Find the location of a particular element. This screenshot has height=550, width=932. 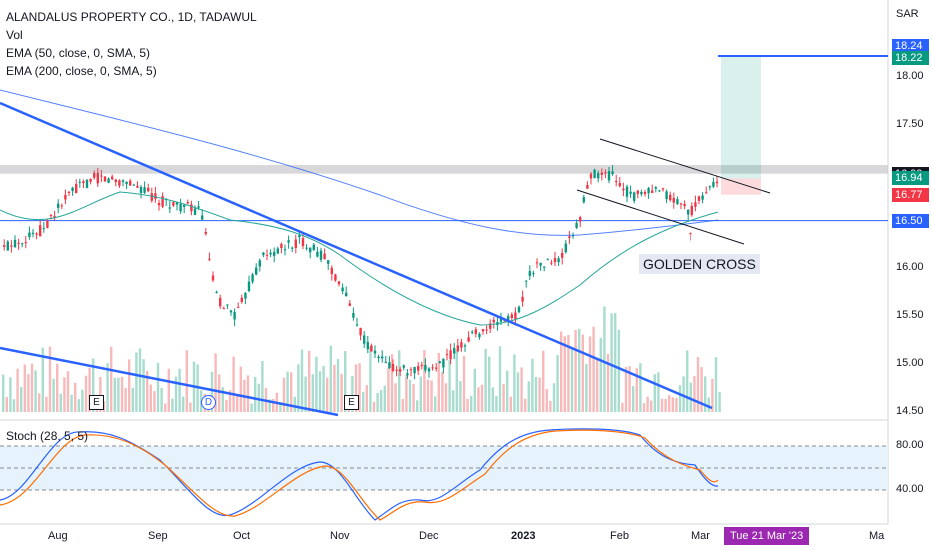

volume-legend: Vol is located at coordinates (14, 35).